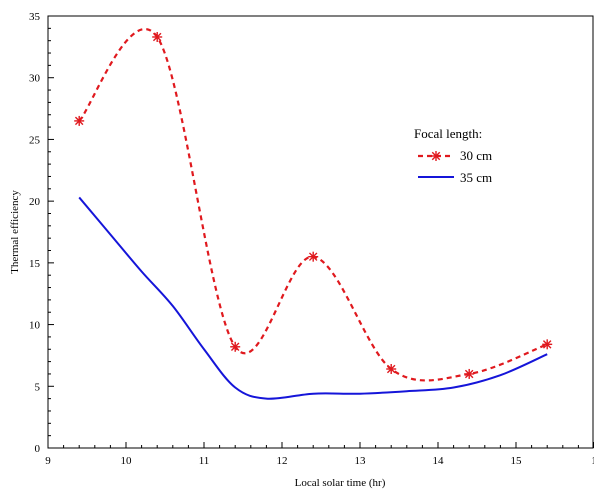 The height and width of the screenshot is (493, 594). Describe the element at coordinates (48, 461) in the screenshot. I see `x-tick-label: 9` at that location.